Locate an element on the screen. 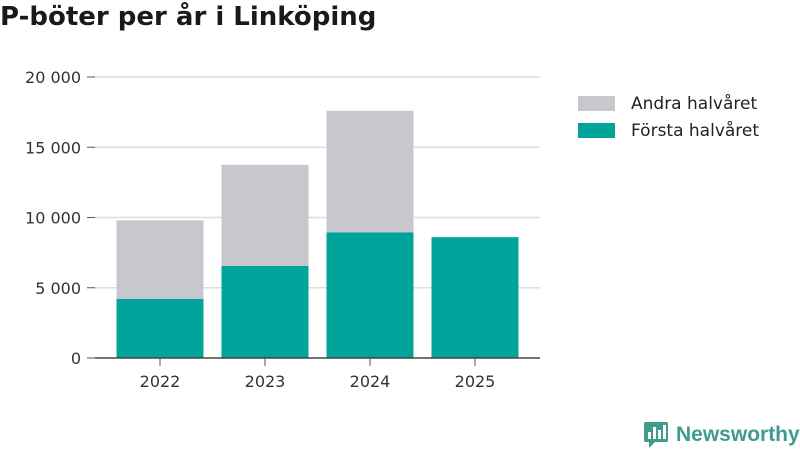  y-tick-label: 10 000 is located at coordinates (53, 218).